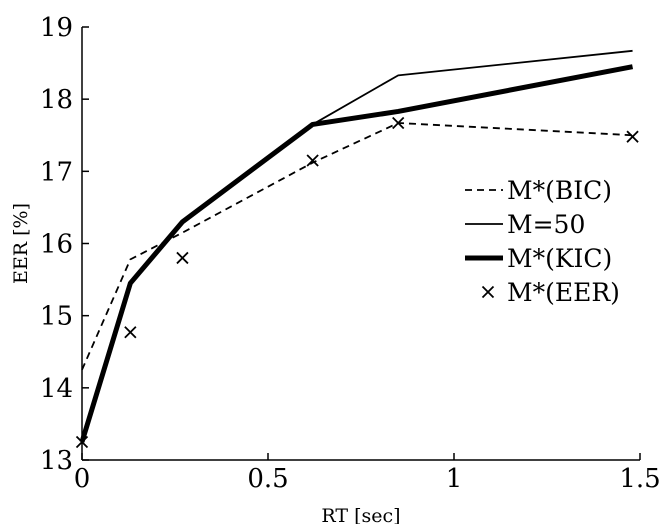 The height and width of the screenshot is (524, 660). I want to click on legend-swatch, so click(488, 292).